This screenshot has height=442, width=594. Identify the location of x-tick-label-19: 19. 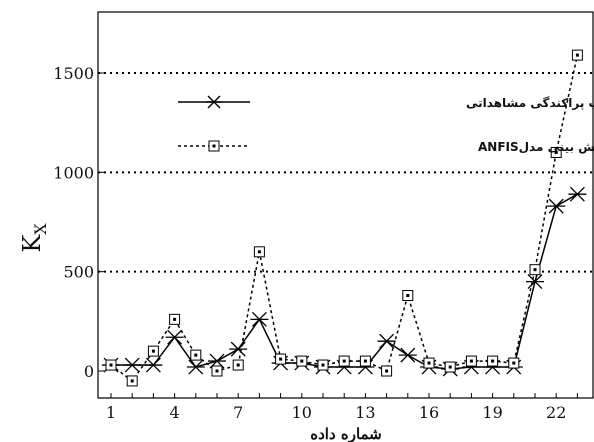
(492, 412).